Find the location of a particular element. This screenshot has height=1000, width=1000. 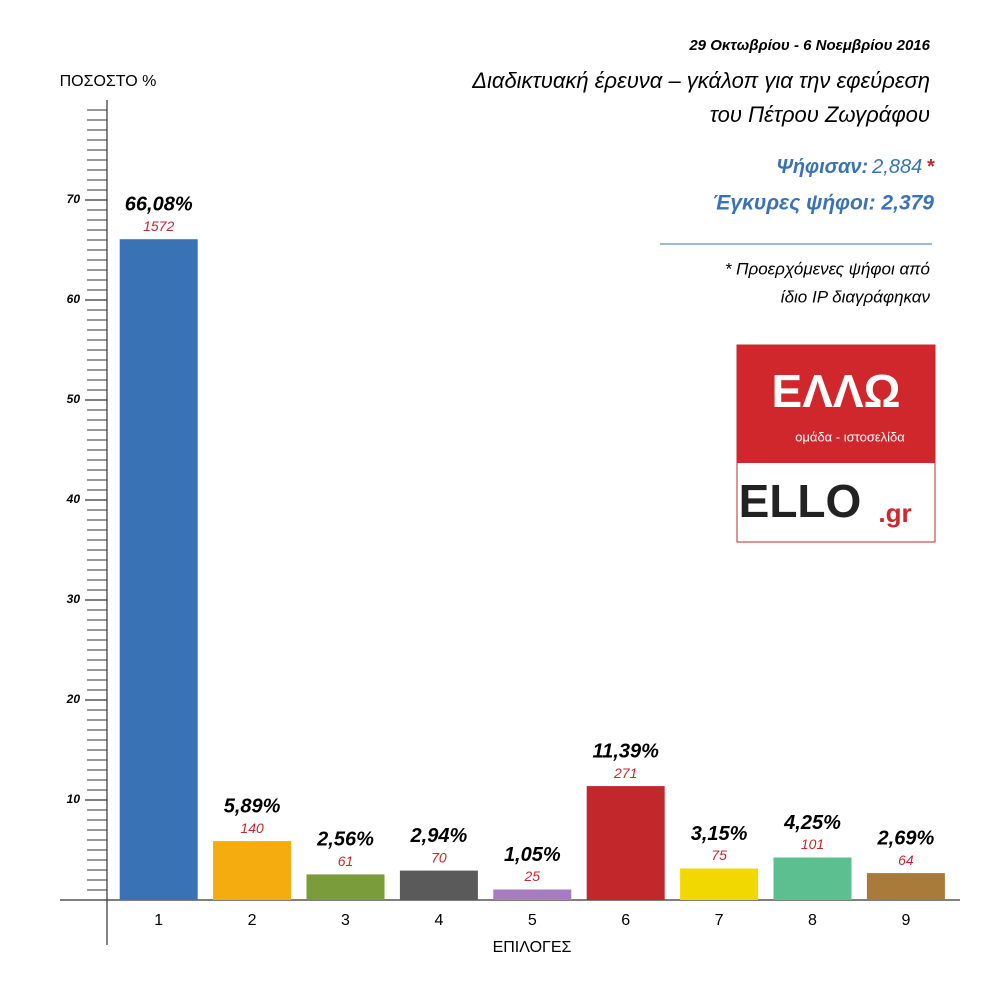

logo-domain: .gr is located at coordinates (894, 513).